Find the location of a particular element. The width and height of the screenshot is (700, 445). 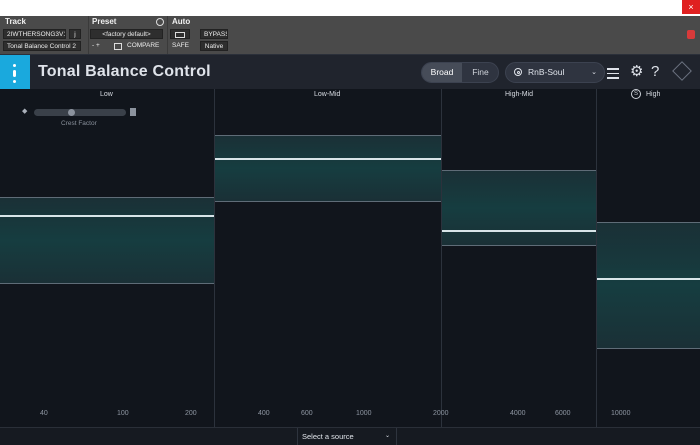

mode-toggle: Broad Fine is located at coordinates (460, 72).